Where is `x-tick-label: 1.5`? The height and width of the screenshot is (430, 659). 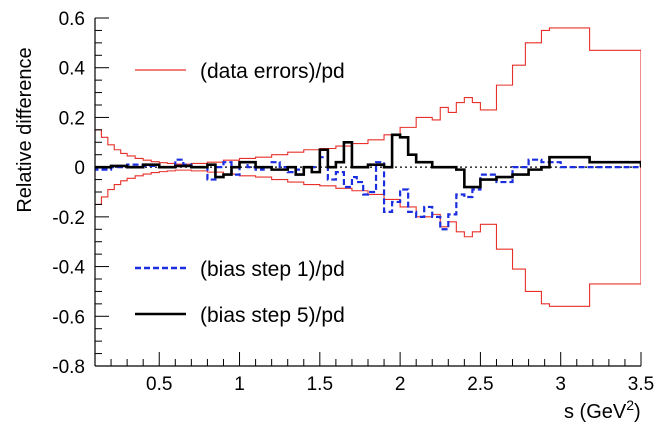
x-tick-label: 1.5 is located at coordinates (320, 384).